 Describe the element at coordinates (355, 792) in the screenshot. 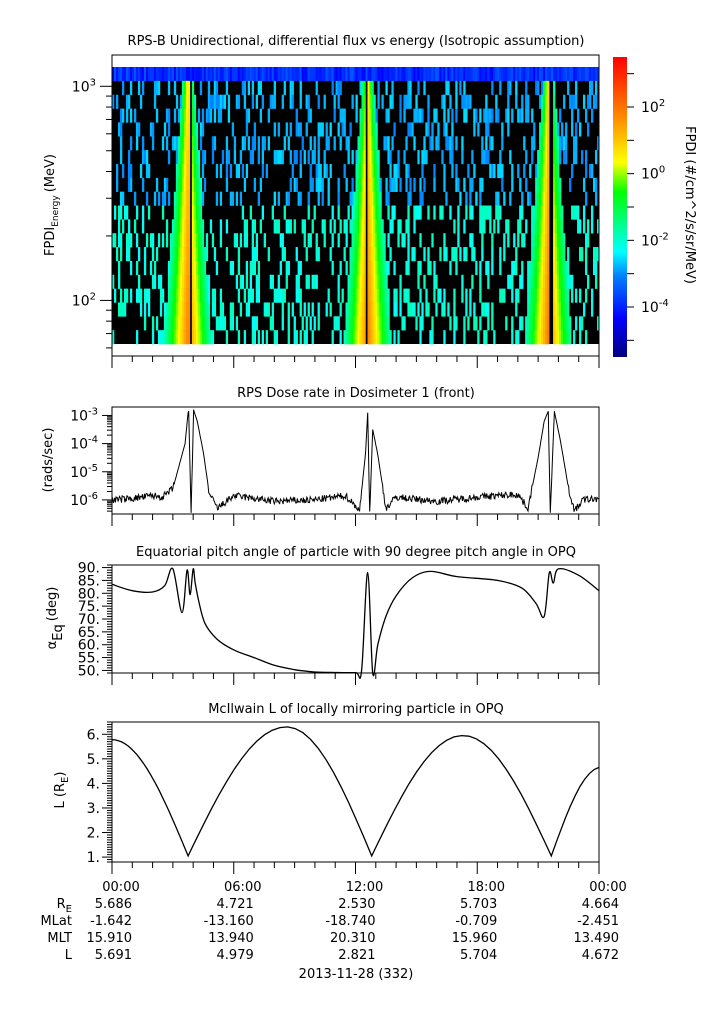

I see `mcilwain-l-line` at that location.